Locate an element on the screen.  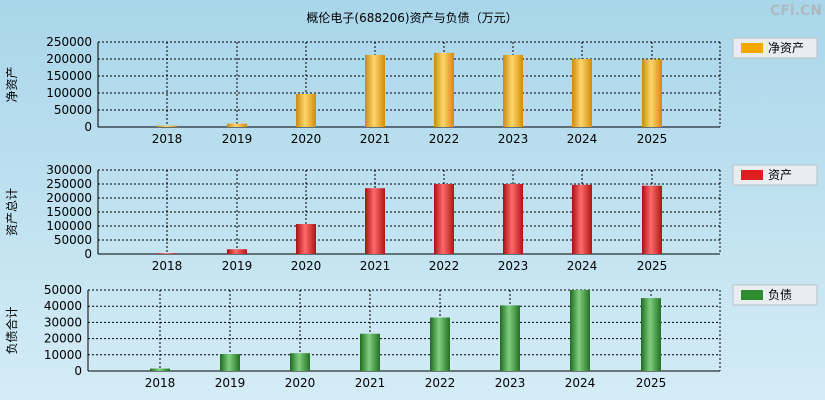
y-axis-title: 资产总计 is located at coordinates (12, 212).